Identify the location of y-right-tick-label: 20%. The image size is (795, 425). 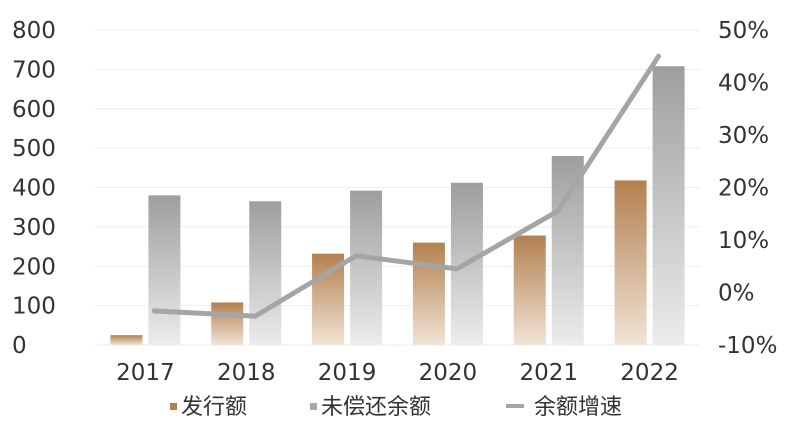
(743, 189).